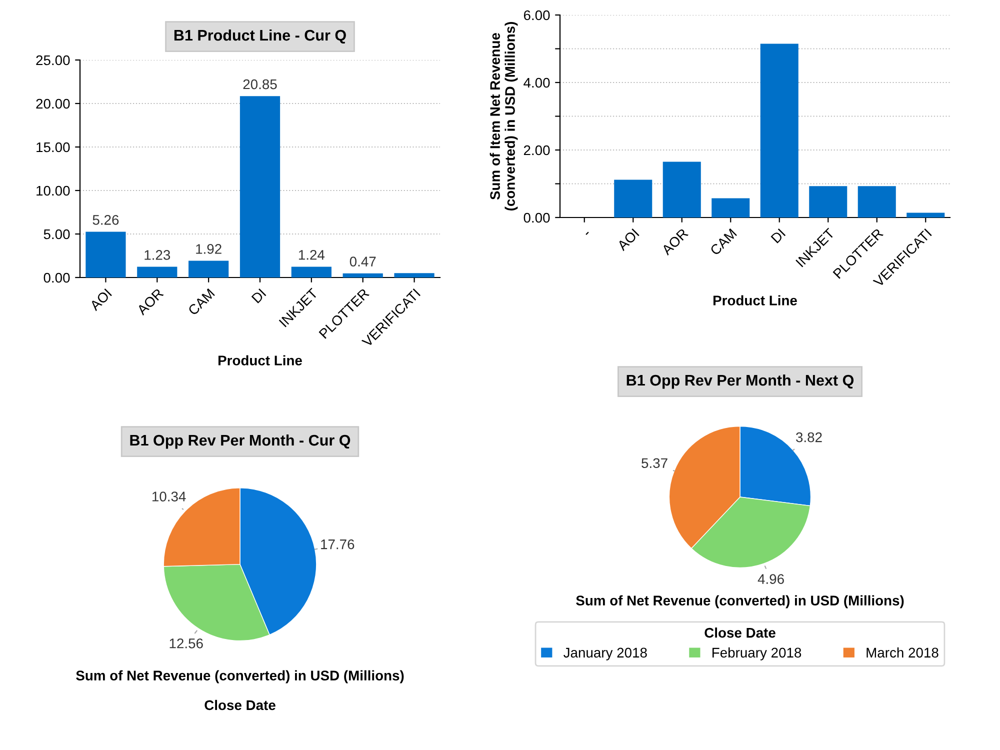  Describe the element at coordinates (53, 191) in the screenshot. I see `y-tick-label: 10.00` at that location.